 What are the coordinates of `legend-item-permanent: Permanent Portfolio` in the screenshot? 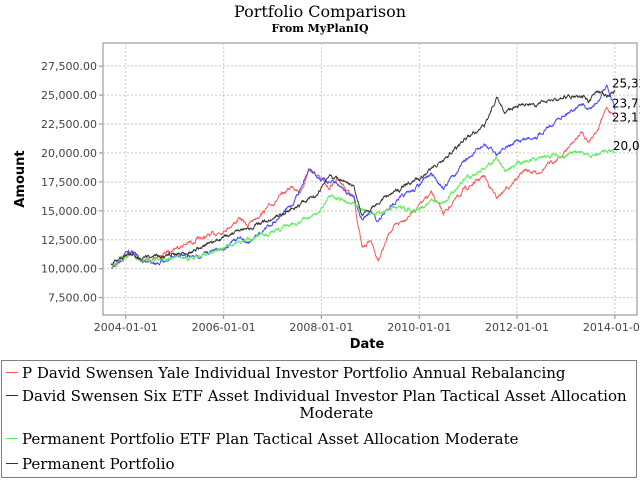 It's located at (90, 464).